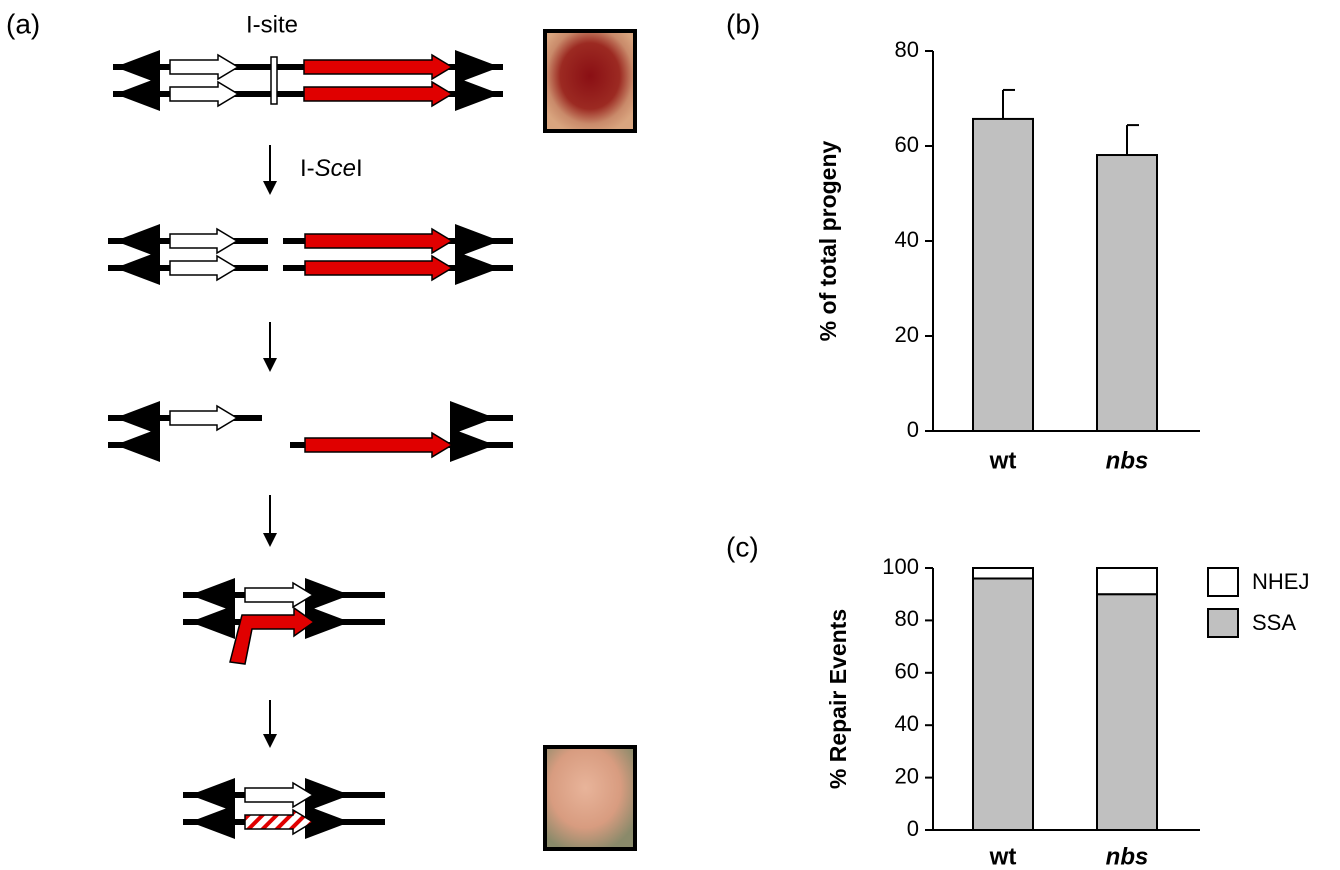  Describe the element at coordinates (23, 23) in the screenshot. I see `panel-label: (a)` at that location.